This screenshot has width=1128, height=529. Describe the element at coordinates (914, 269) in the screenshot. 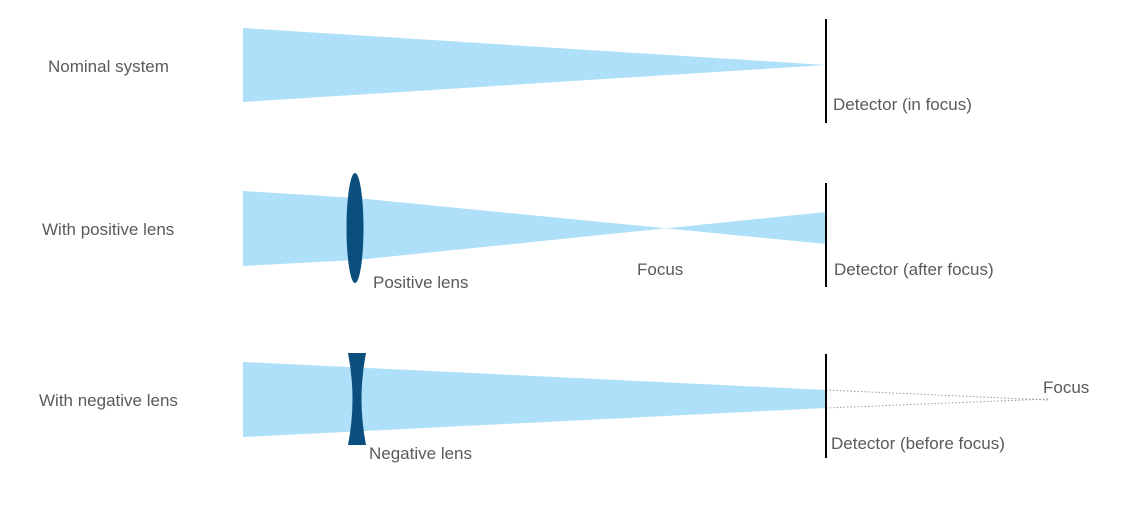

I see `detector-label-positive: Detector (after focus)` at that location.